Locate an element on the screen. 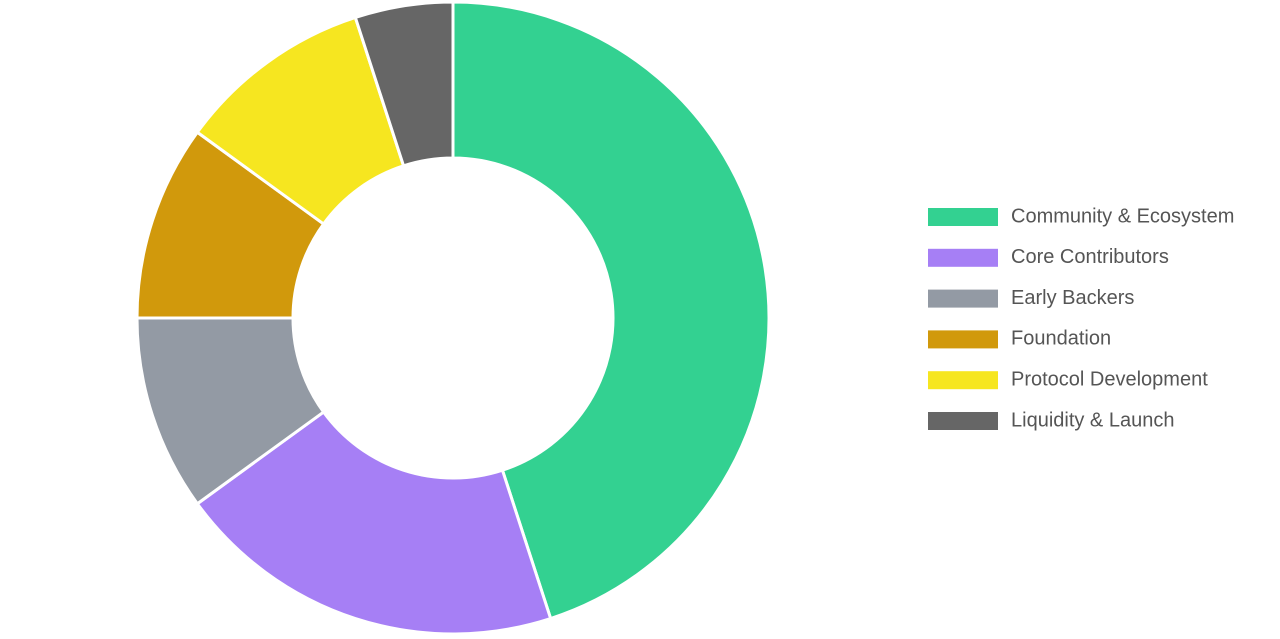 The height and width of the screenshot is (639, 1280). legend-label: Core Contributors is located at coordinates (1090, 257).